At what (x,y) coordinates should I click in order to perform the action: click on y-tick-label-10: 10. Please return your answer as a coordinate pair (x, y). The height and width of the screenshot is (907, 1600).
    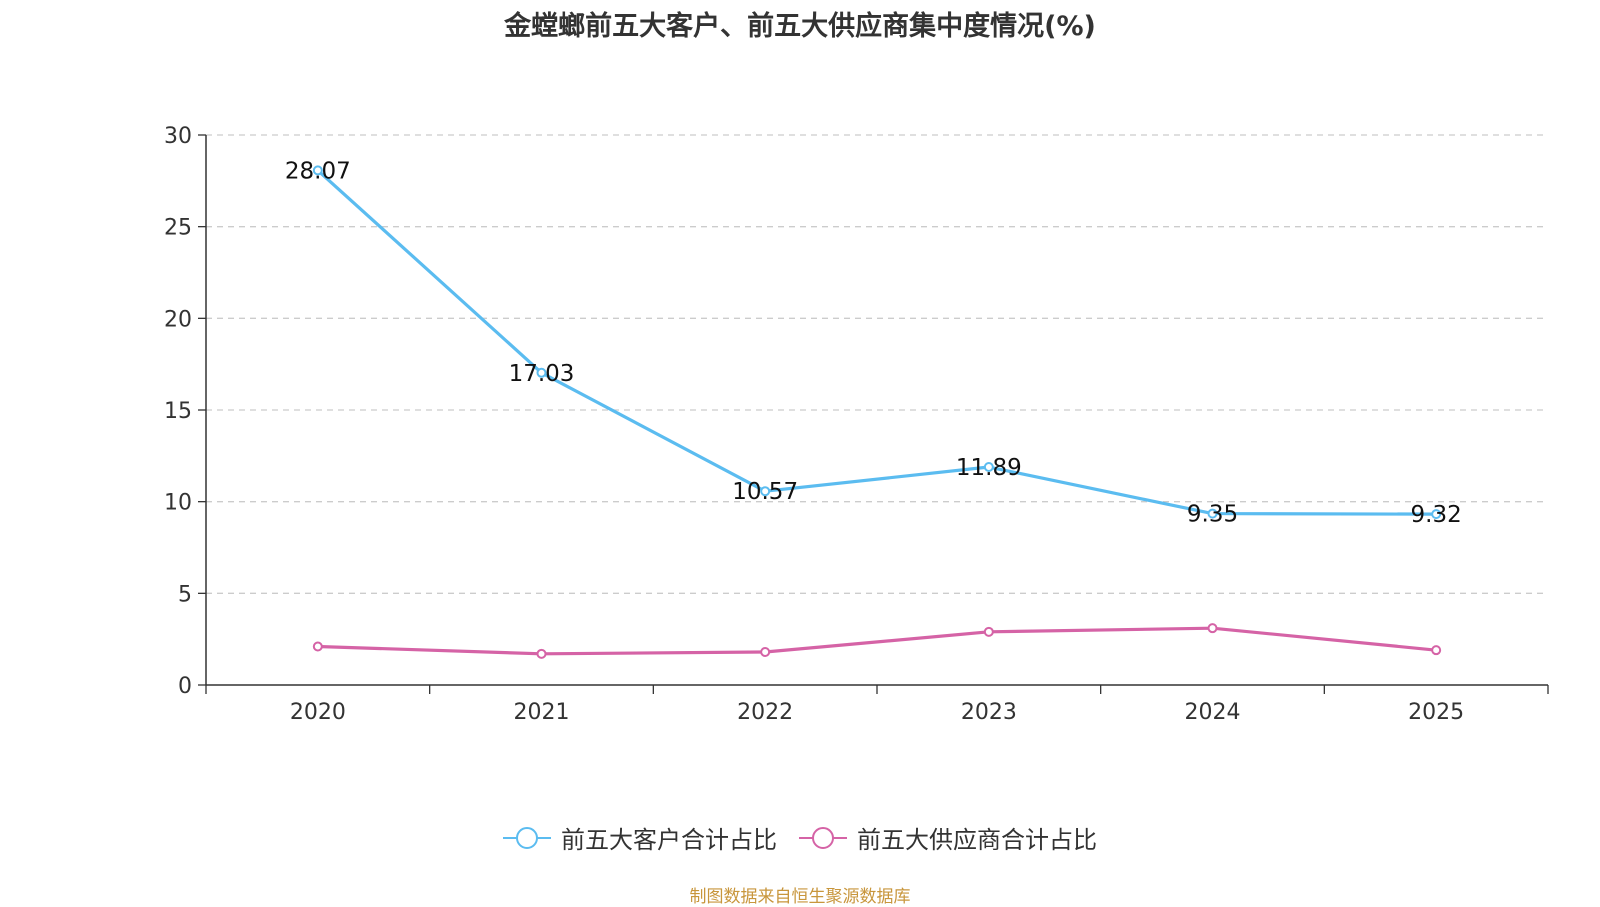
    Looking at the image, I should click on (178, 503).